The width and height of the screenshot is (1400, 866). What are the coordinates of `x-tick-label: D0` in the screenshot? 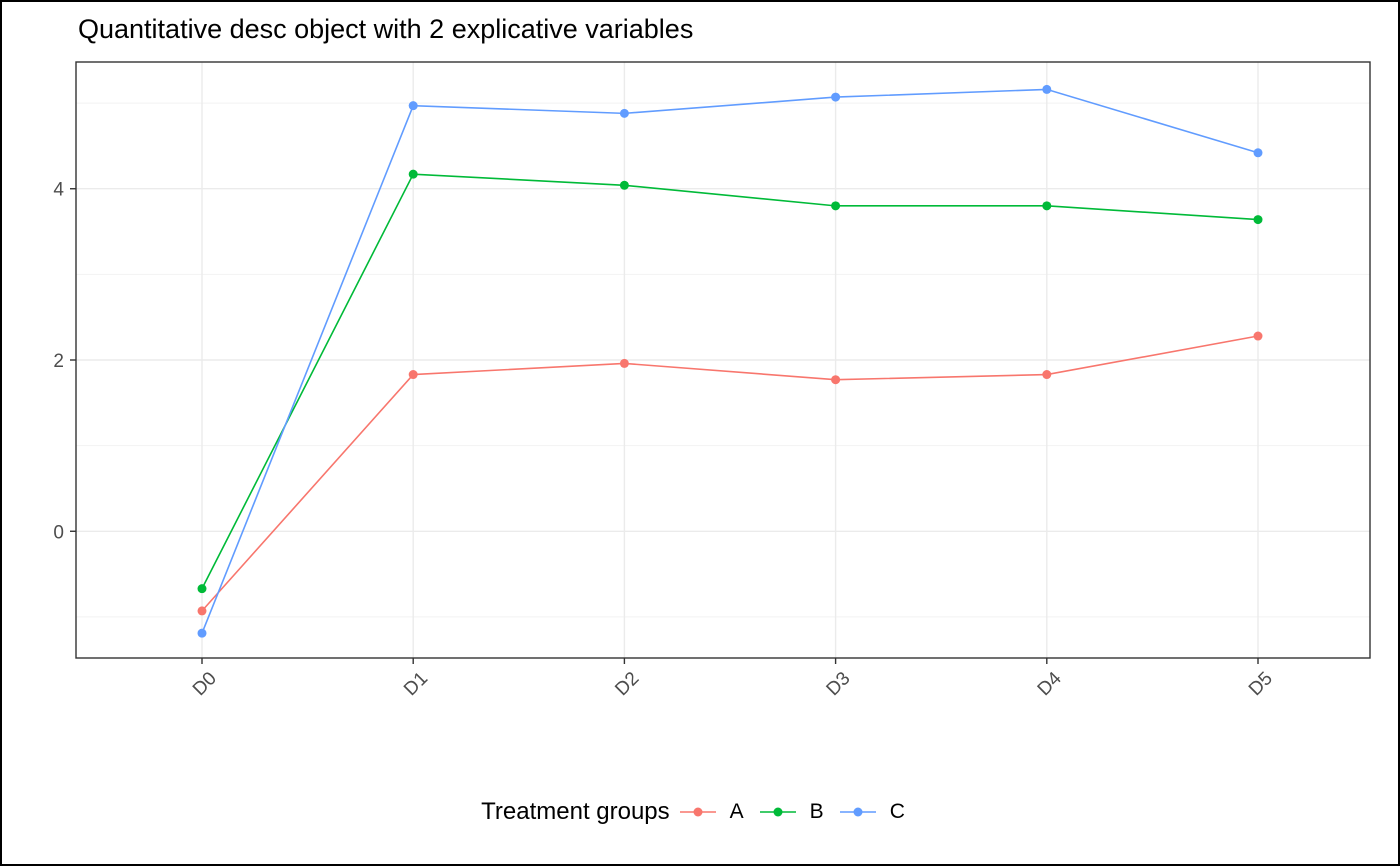 It's located at (205, 684).